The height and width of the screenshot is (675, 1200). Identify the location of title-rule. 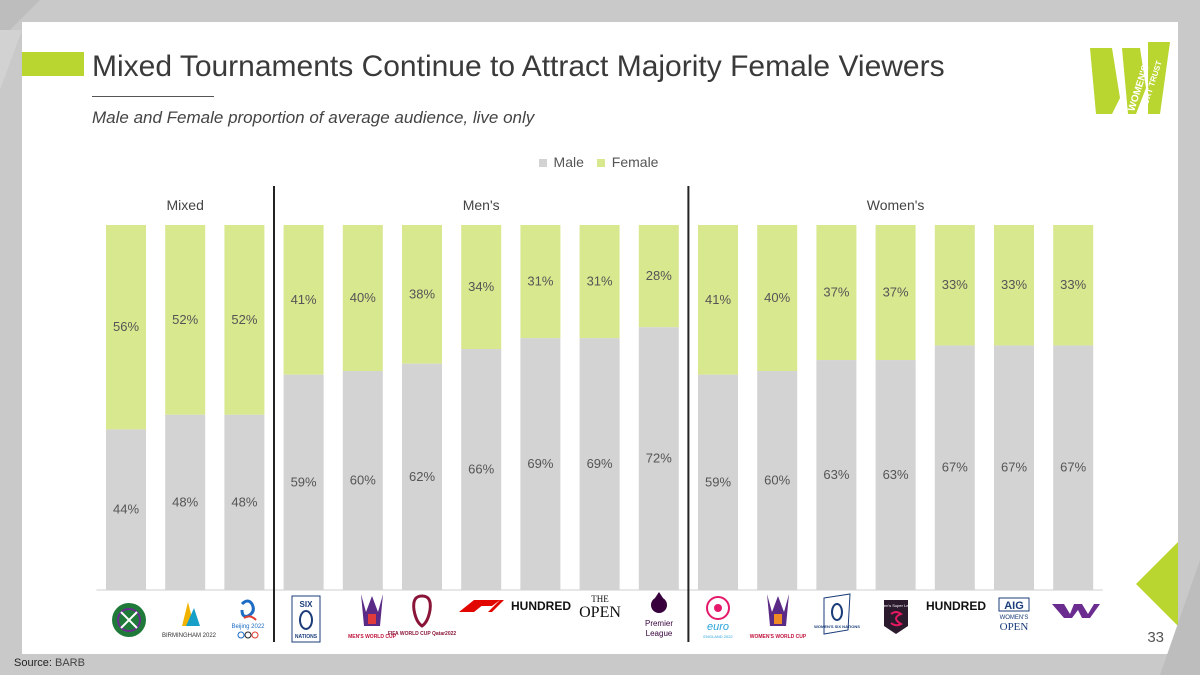
(153, 96).